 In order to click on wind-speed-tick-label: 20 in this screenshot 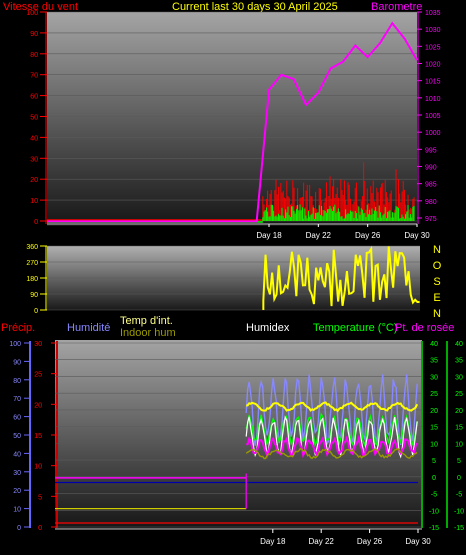, I will do `click(34, 180)`.